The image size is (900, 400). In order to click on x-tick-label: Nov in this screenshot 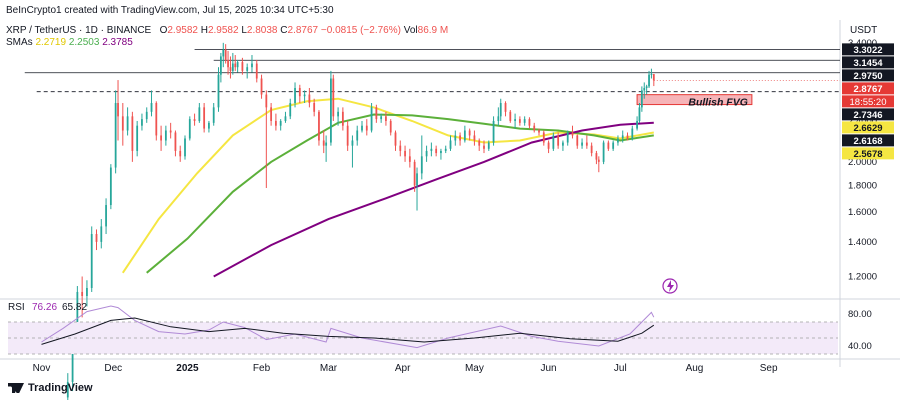, I will do `click(42, 368)`.